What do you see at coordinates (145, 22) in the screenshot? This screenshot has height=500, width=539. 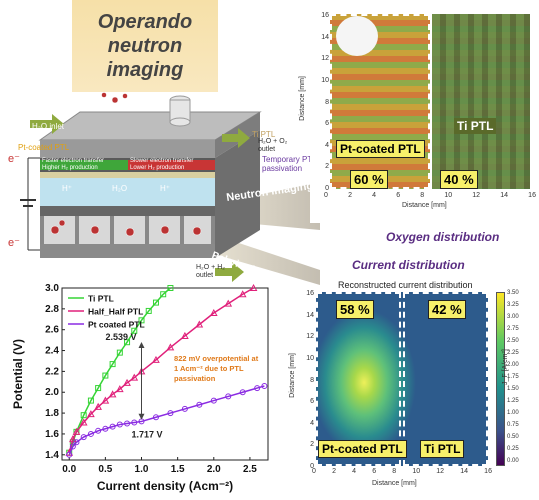 I see `header-line1: Operando` at bounding box center [145, 22].